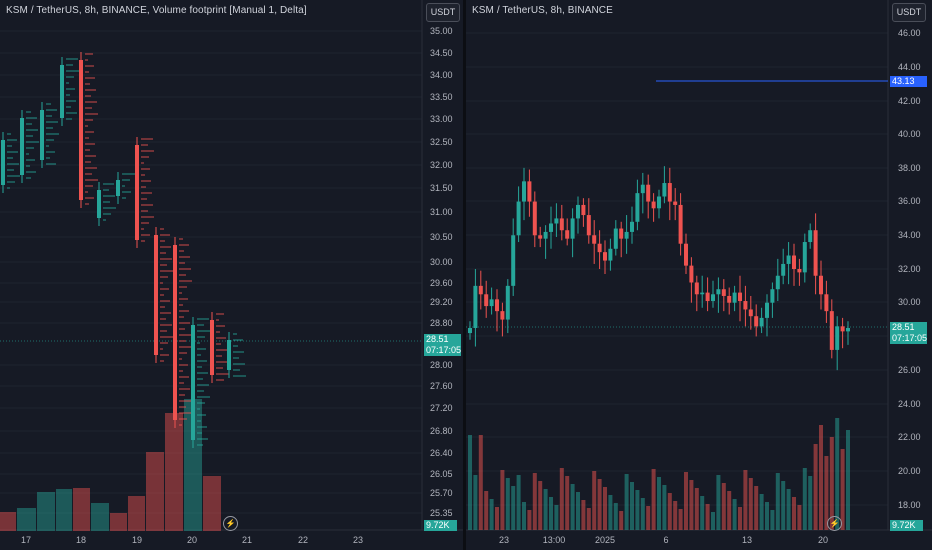  Describe the element at coordinates (909, 269) in the screenshot. I see `price-axis-label: 32.00` at that location.